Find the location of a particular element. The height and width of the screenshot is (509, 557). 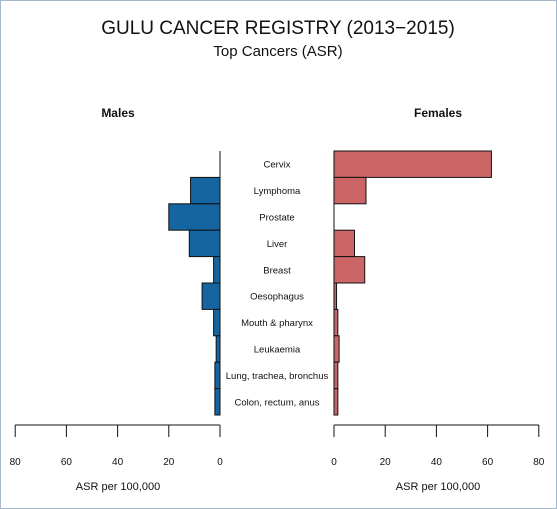

males-panel-label: Males is located at coordinates (118, 113).